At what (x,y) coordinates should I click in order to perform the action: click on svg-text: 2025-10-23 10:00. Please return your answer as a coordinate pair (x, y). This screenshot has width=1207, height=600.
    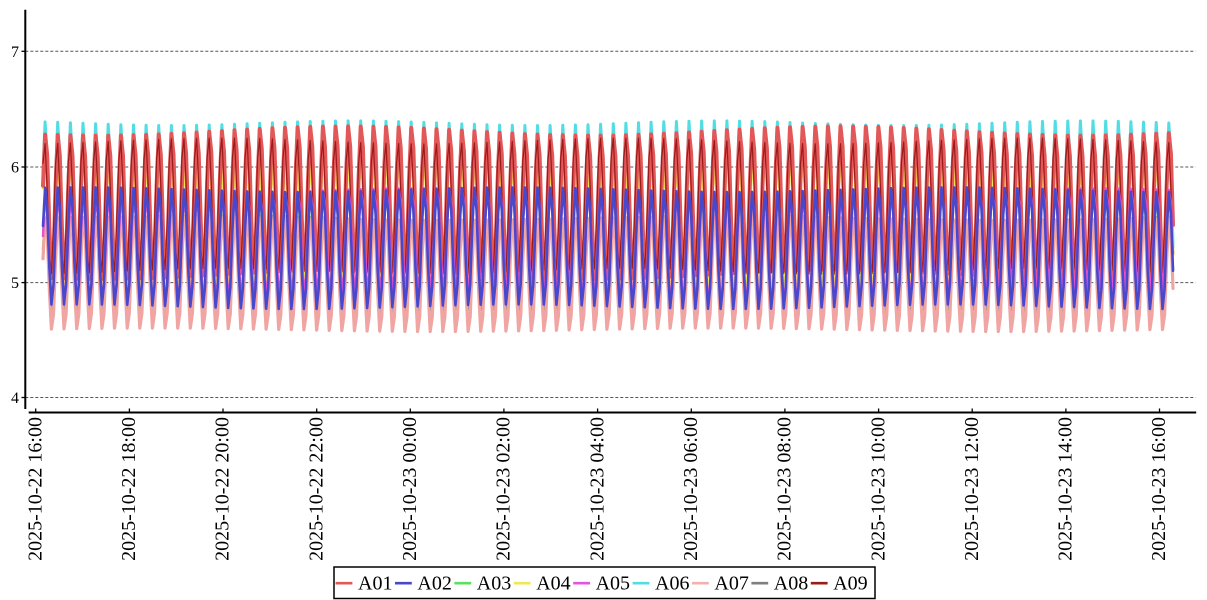
    Looking at the image, I should click on (878, 489).